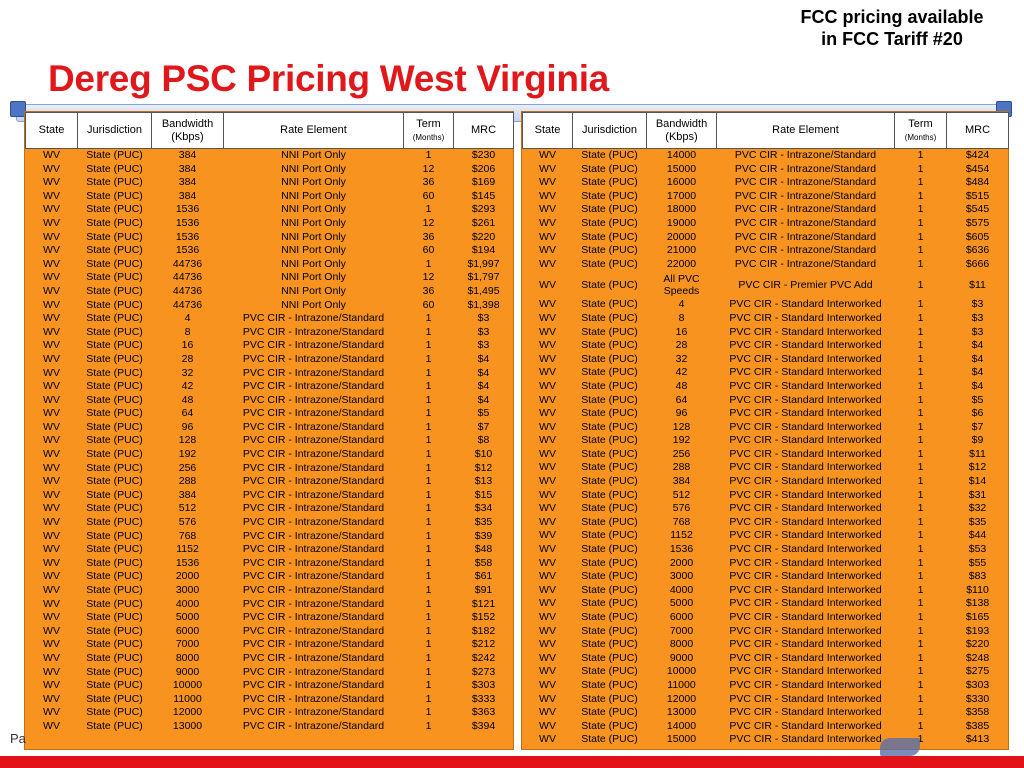  What do you see at coordinates (977, 603) in the screenshot?
I see `cell-mrc: $138` at bounding box center [977, 603].